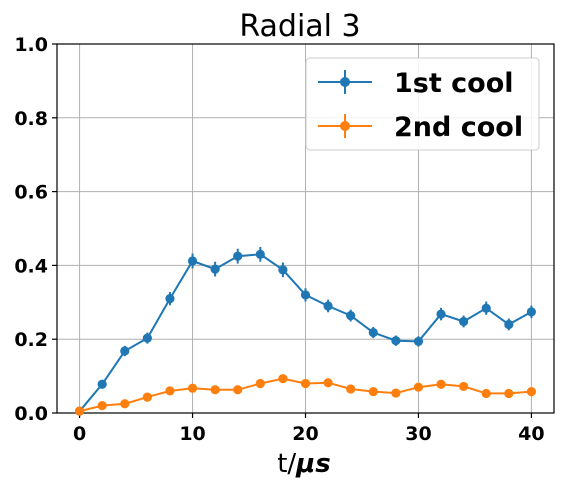 This screenshot has width=566, height=490. I want to click on legend-item-1: 1st cool, so click(416, 83).